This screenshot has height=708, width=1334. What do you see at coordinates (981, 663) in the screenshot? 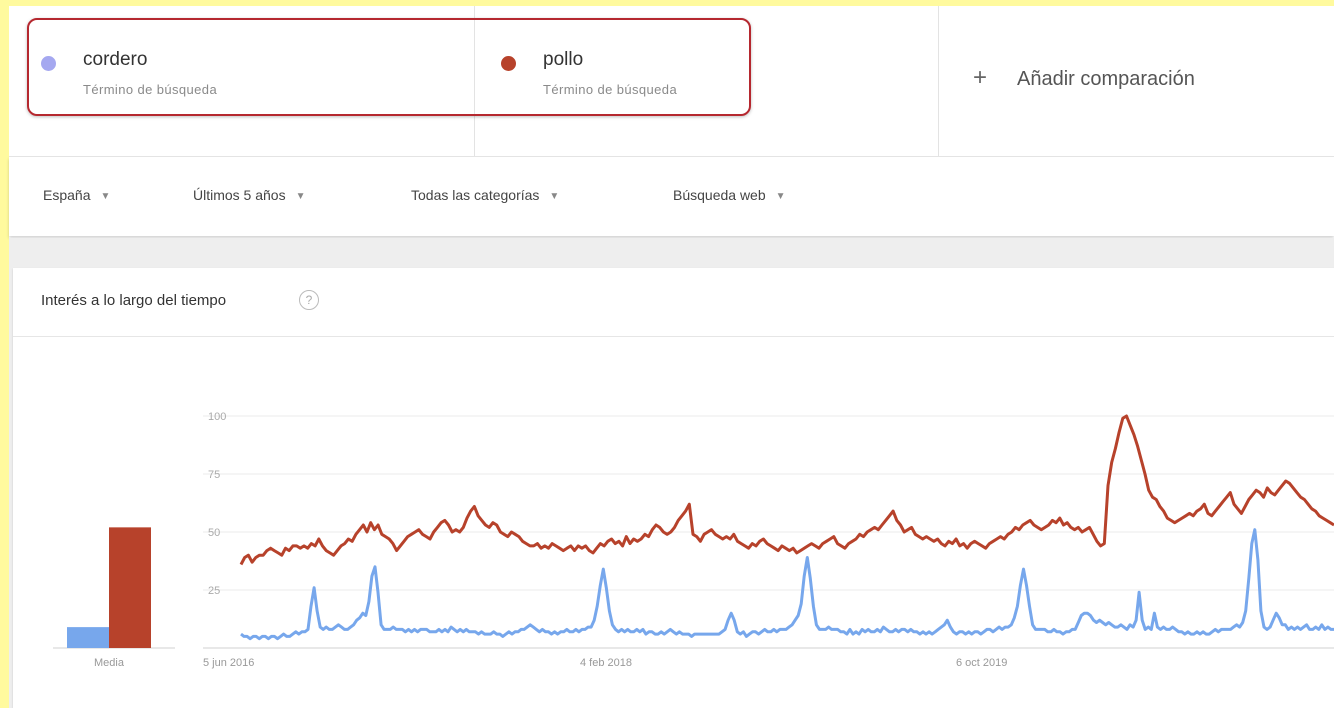
I see `x-tick-label: 6 oct 2019` at bounding box center [981, 663].